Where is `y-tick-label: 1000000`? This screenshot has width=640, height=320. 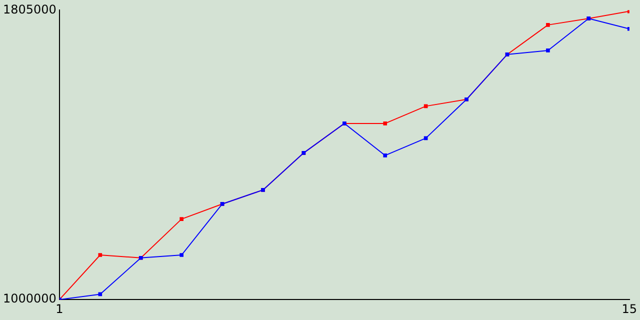 y-tick-label: 1000000 is located at coordinates (29, 299).